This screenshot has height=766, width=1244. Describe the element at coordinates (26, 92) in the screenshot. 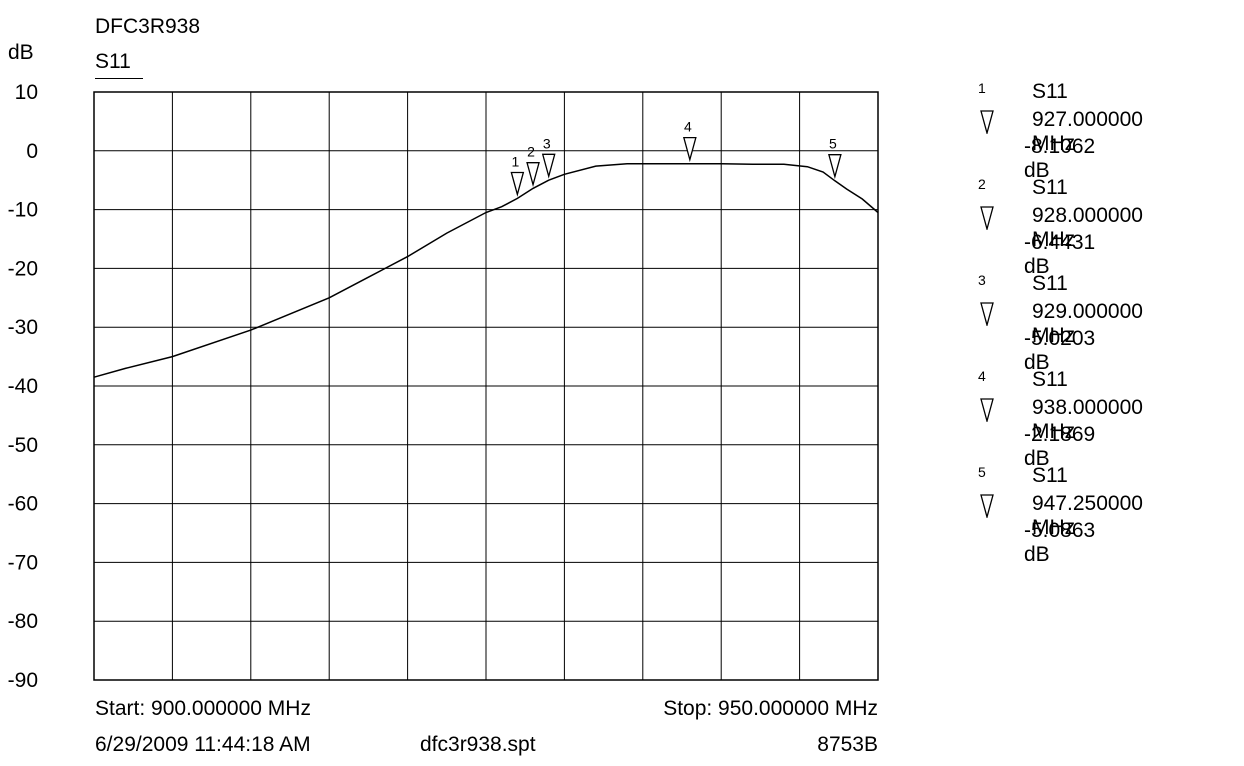

I see `y-tick-label: 10` at that location.